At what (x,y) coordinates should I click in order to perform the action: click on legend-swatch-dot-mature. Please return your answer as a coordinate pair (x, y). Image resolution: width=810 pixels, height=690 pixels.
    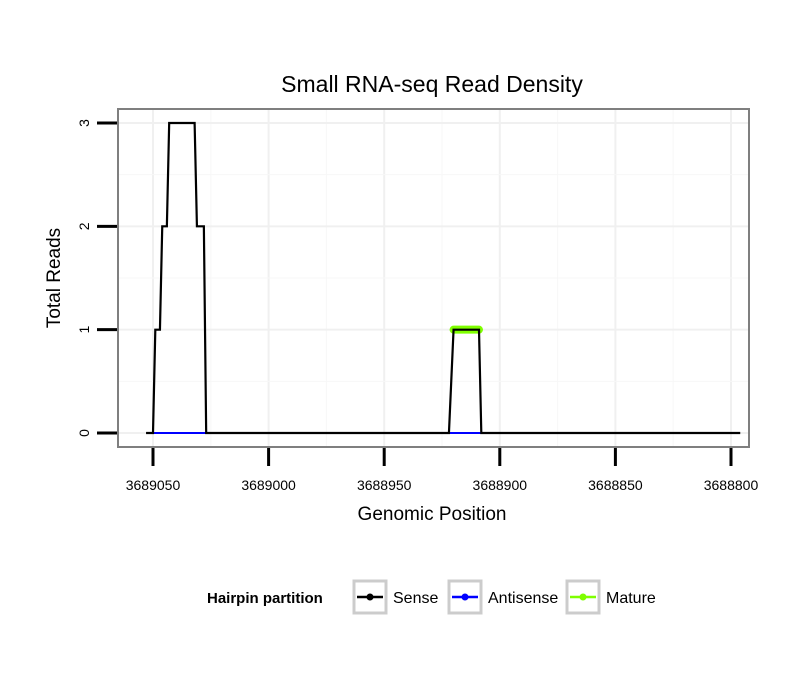
    Looking at the image, I should click on (583, 597).